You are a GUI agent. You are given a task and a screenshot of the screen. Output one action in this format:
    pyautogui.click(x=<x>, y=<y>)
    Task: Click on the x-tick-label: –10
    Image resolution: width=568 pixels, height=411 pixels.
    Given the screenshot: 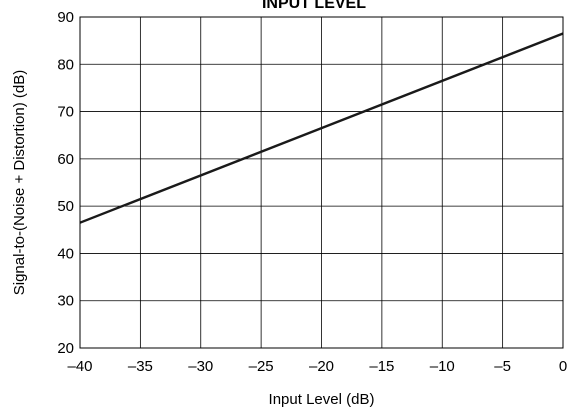 What is the action you would take?
    pyautogui.click(x=442, y=366)
    